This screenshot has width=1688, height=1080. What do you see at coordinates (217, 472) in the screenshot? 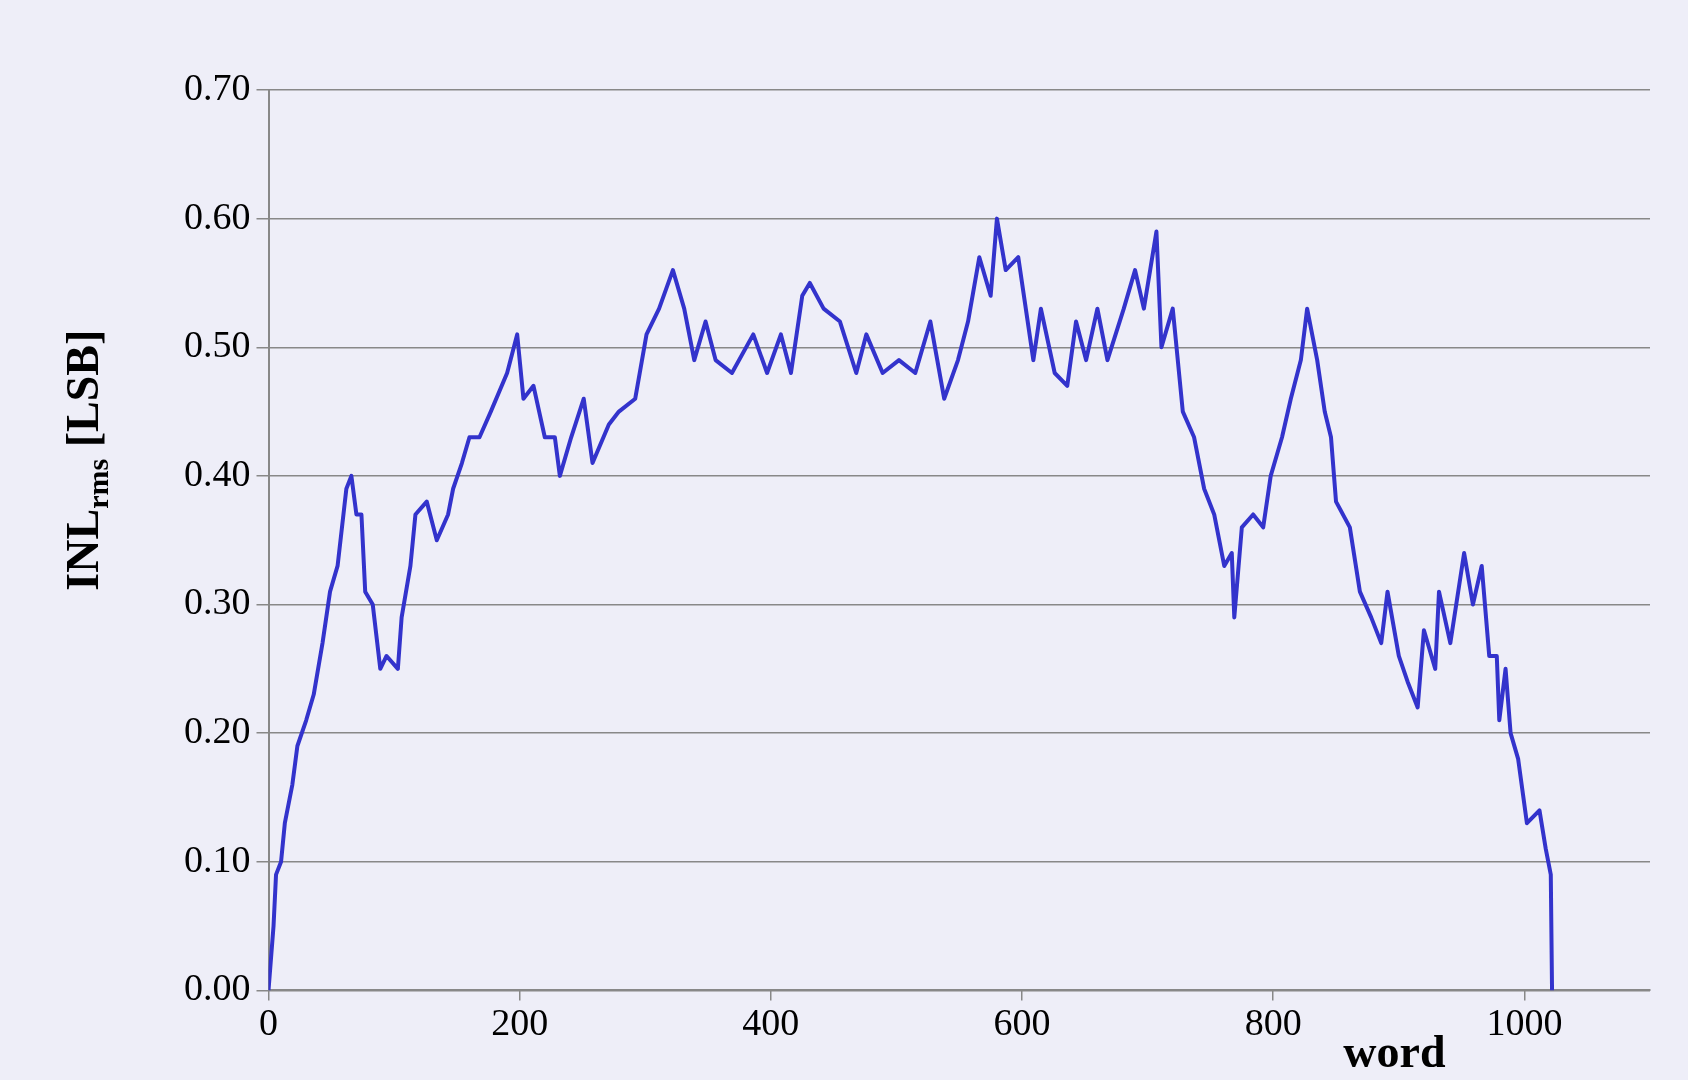
I see `y-tick-label: 0.40` at bounding box center [217, 472].